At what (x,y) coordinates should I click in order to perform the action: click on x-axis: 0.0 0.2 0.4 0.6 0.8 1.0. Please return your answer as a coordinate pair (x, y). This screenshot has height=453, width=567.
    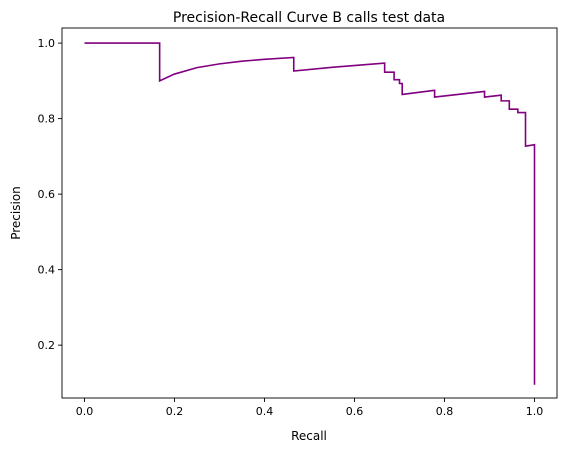
    Looking at the image, I should click on (310, 408).